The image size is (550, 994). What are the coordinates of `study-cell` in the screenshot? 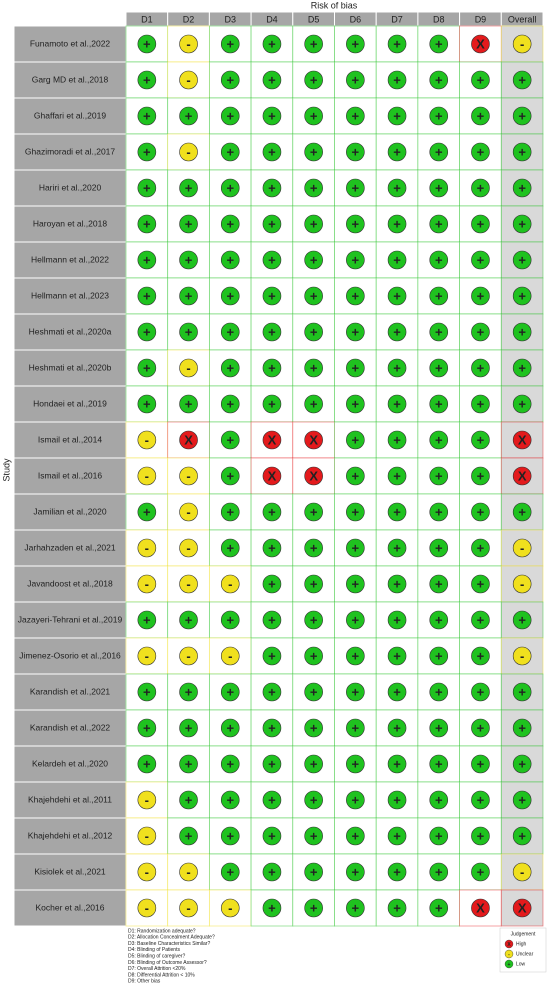 It's located at (70, 620).